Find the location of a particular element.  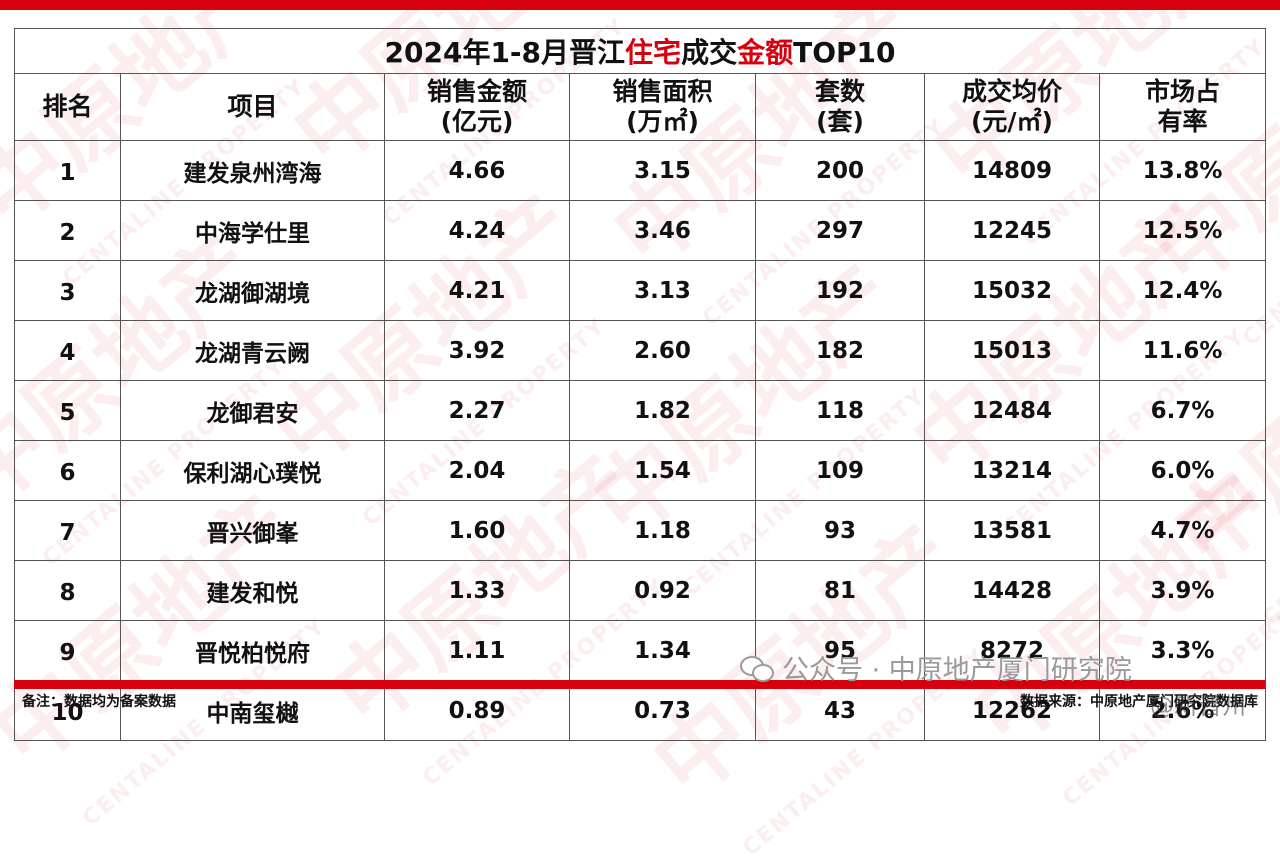

weibo-overlay-text: @新晋州 is located at coordinates (1198, 706).